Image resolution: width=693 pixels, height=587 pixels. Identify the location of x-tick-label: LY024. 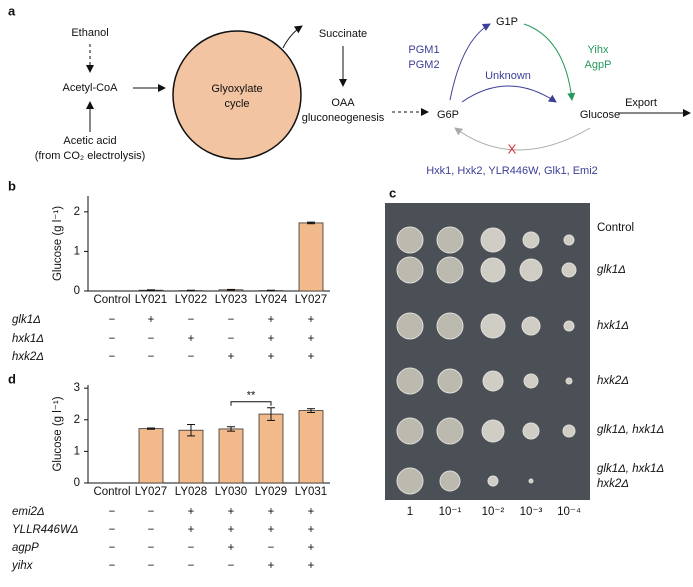
(271, 300).